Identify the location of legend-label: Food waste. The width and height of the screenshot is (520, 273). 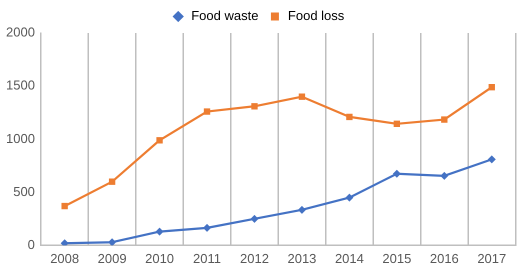
(224, 16).